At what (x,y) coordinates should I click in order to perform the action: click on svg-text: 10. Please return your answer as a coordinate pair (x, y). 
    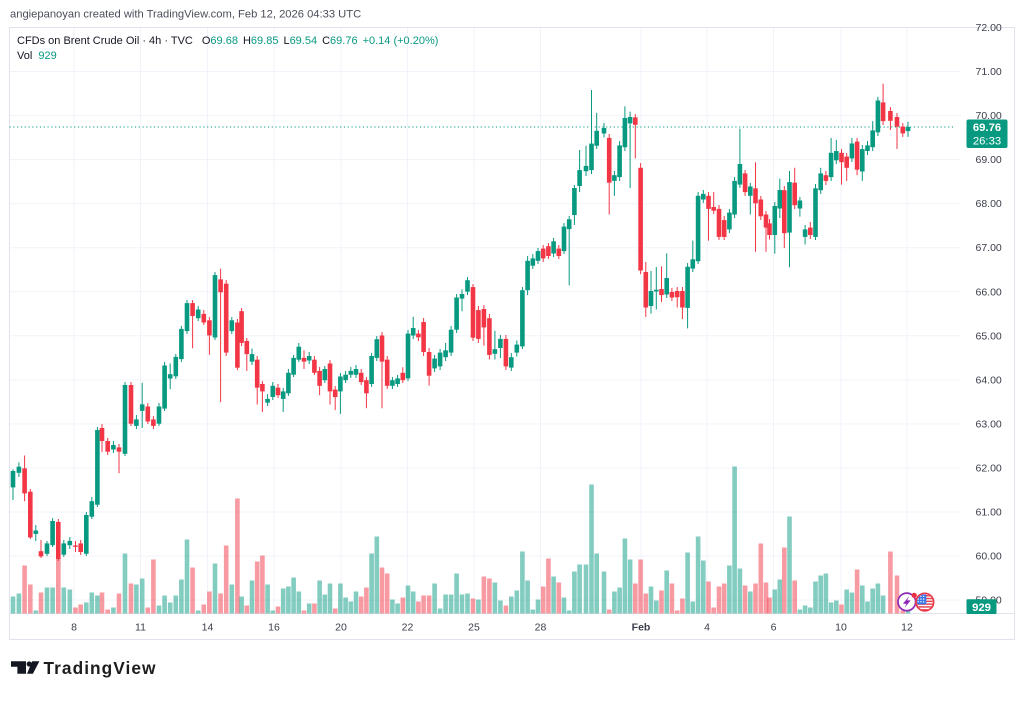
    Looking at the image, I should click on (841, 628).